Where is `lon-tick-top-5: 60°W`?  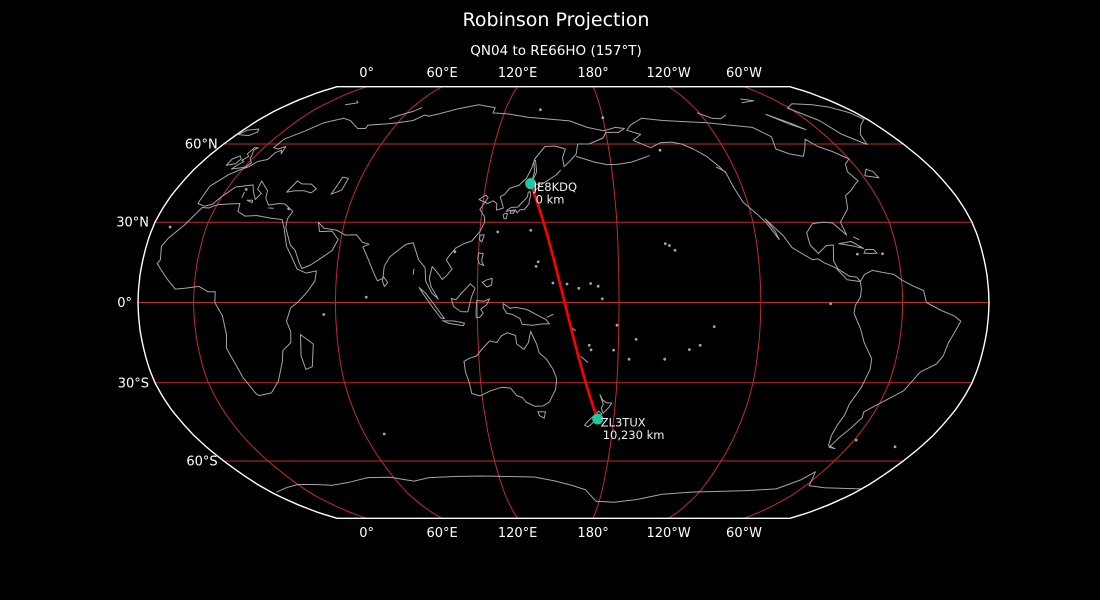
lon-tick-top-5: 60°W is located at coordinates (744, 73).